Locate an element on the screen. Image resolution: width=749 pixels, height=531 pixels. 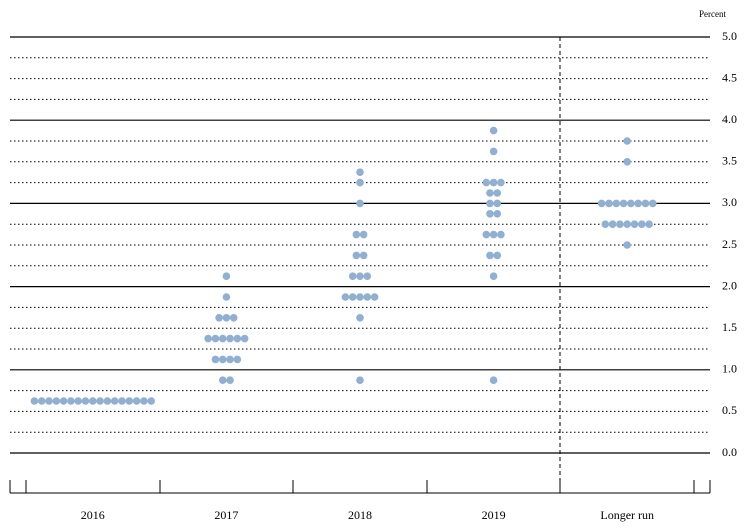
x-tick-label: 2019 is located at coordinates (494, 515).